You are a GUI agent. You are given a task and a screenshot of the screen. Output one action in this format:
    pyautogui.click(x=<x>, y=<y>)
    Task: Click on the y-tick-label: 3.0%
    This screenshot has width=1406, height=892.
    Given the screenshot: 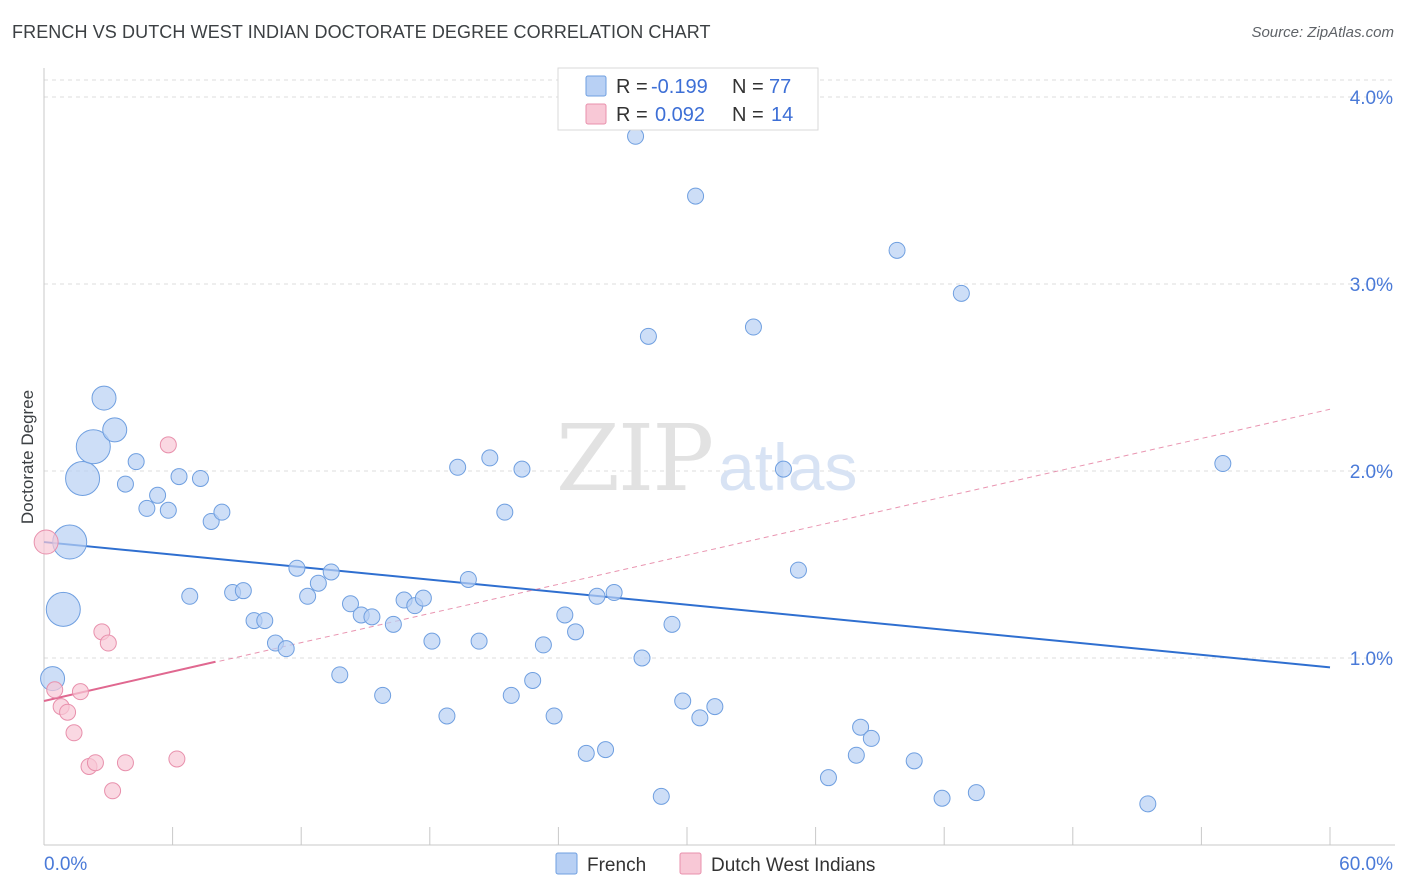 What is the action you would take?
    pyautogui.click(x=1371, y=285)
    